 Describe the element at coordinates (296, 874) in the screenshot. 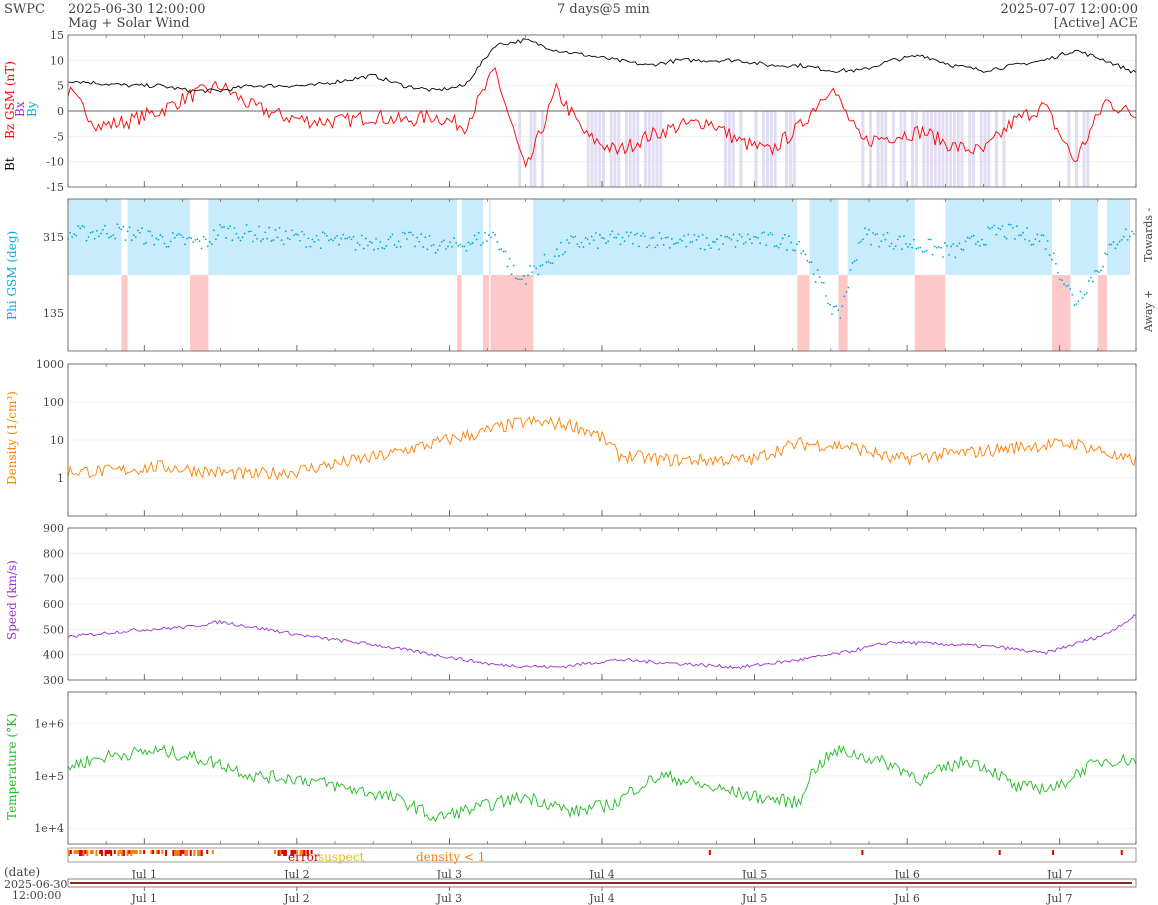

I see `x-tick-label: Jul 2` at that location.